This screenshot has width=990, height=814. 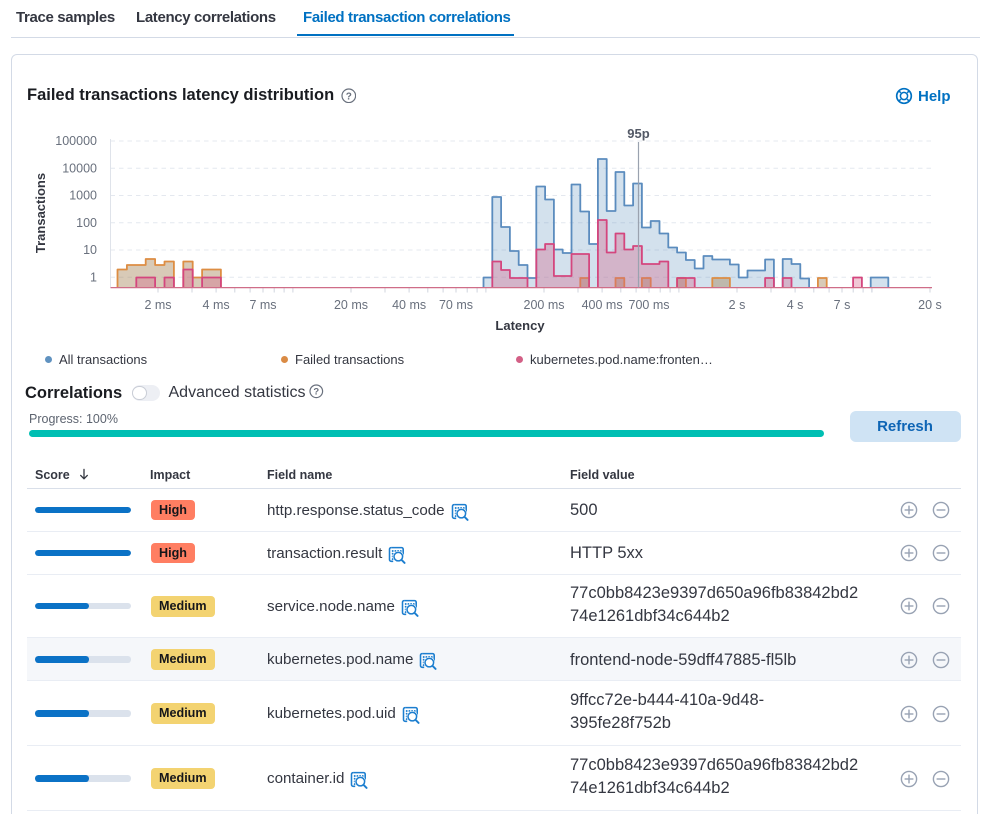 I want to click on svg-text: Latency, so click(x=520, y=325).